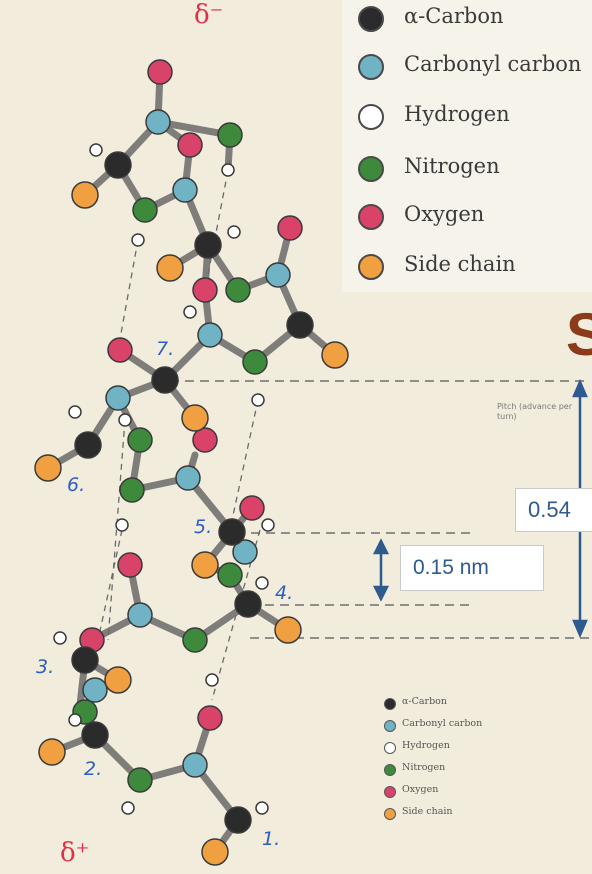 The width and height of the screenshot is (592, 874). I want to click on rise-value: 0.15 nm, so click(451, 567).